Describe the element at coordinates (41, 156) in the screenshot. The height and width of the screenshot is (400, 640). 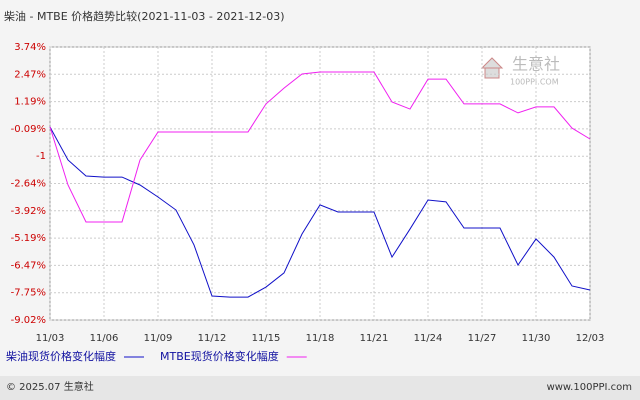
I see `y-tick-label: -1` at that location.